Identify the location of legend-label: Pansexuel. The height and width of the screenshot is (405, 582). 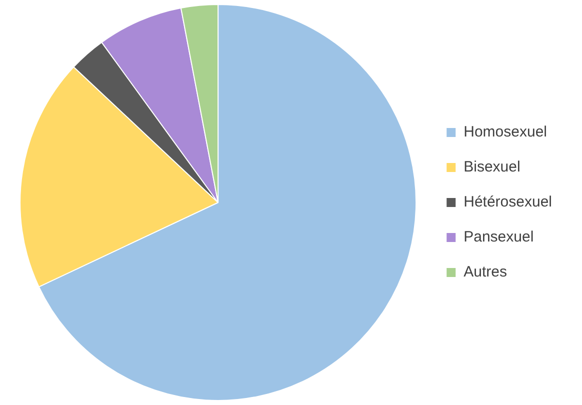
(499, 237).